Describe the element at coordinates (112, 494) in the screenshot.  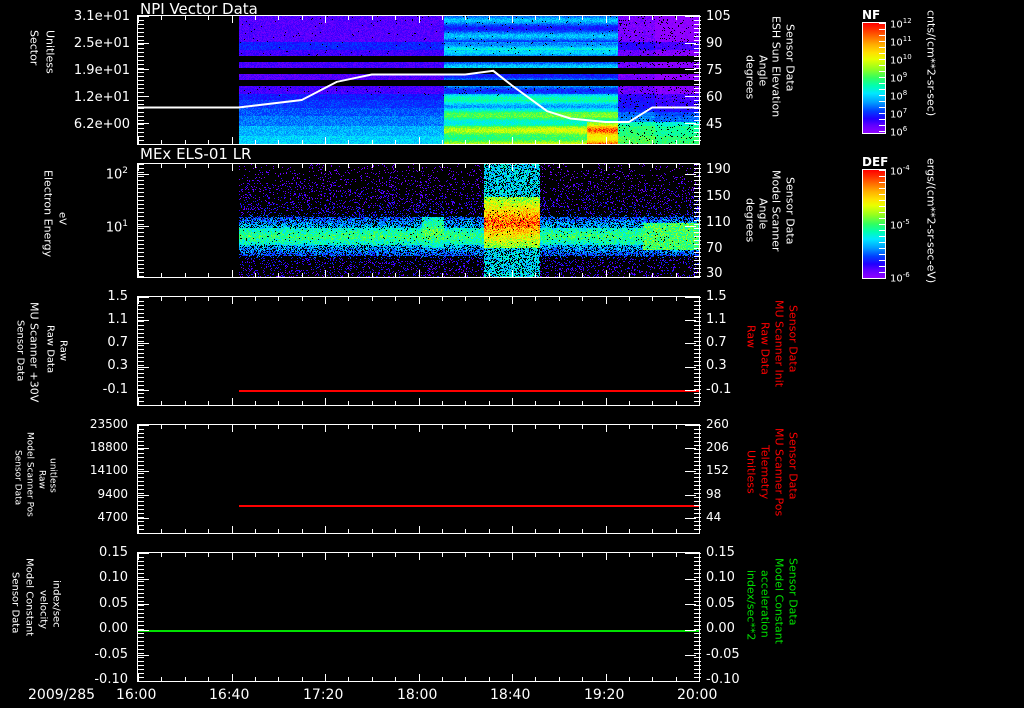
I see `p4-ytick-3: 9400` at that location.